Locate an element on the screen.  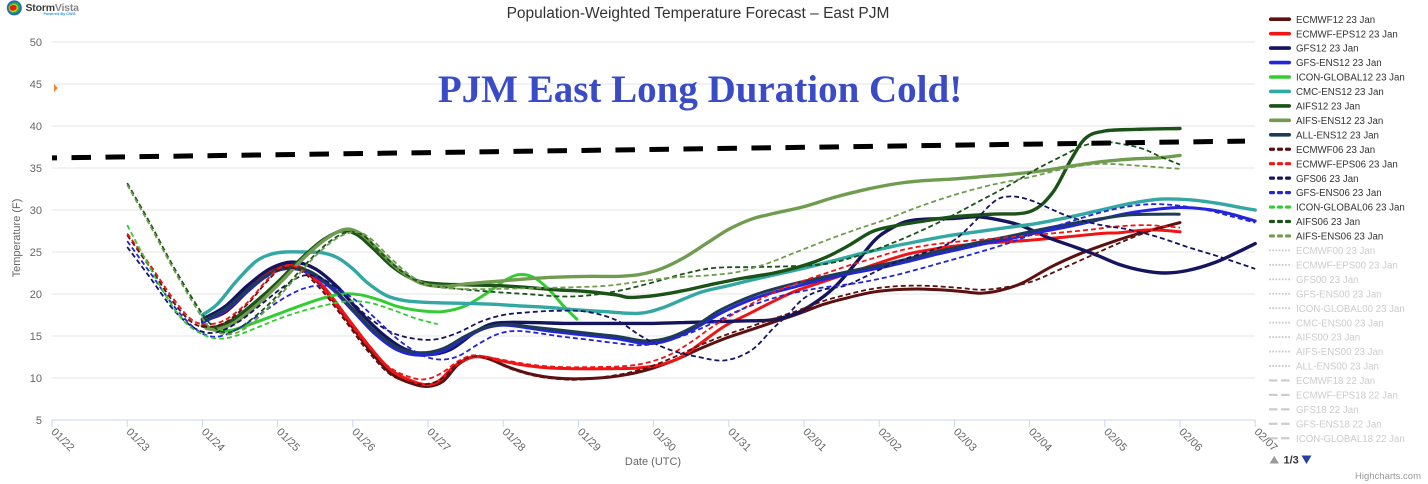
svg-text: ECMWF-EPS12 23 Jan is located at coordinates (1347, 34).